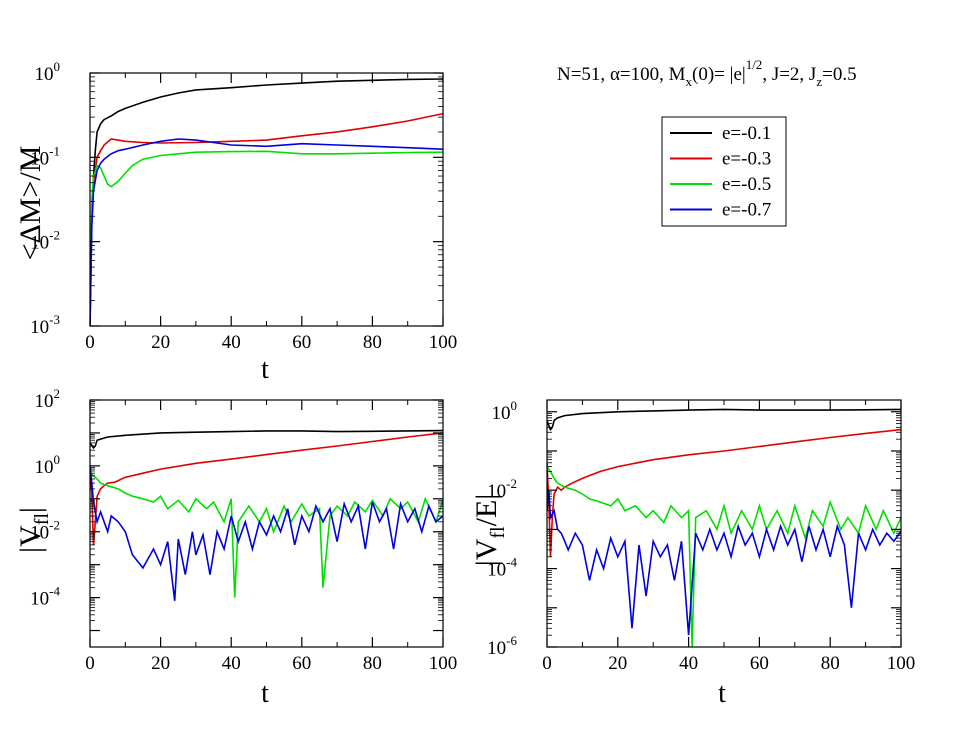  What do you see at coordinates (30, 203) in the screenshot?
I see `ylabel-top-left: <ΔM>/M` at bounding box center [30, 203].